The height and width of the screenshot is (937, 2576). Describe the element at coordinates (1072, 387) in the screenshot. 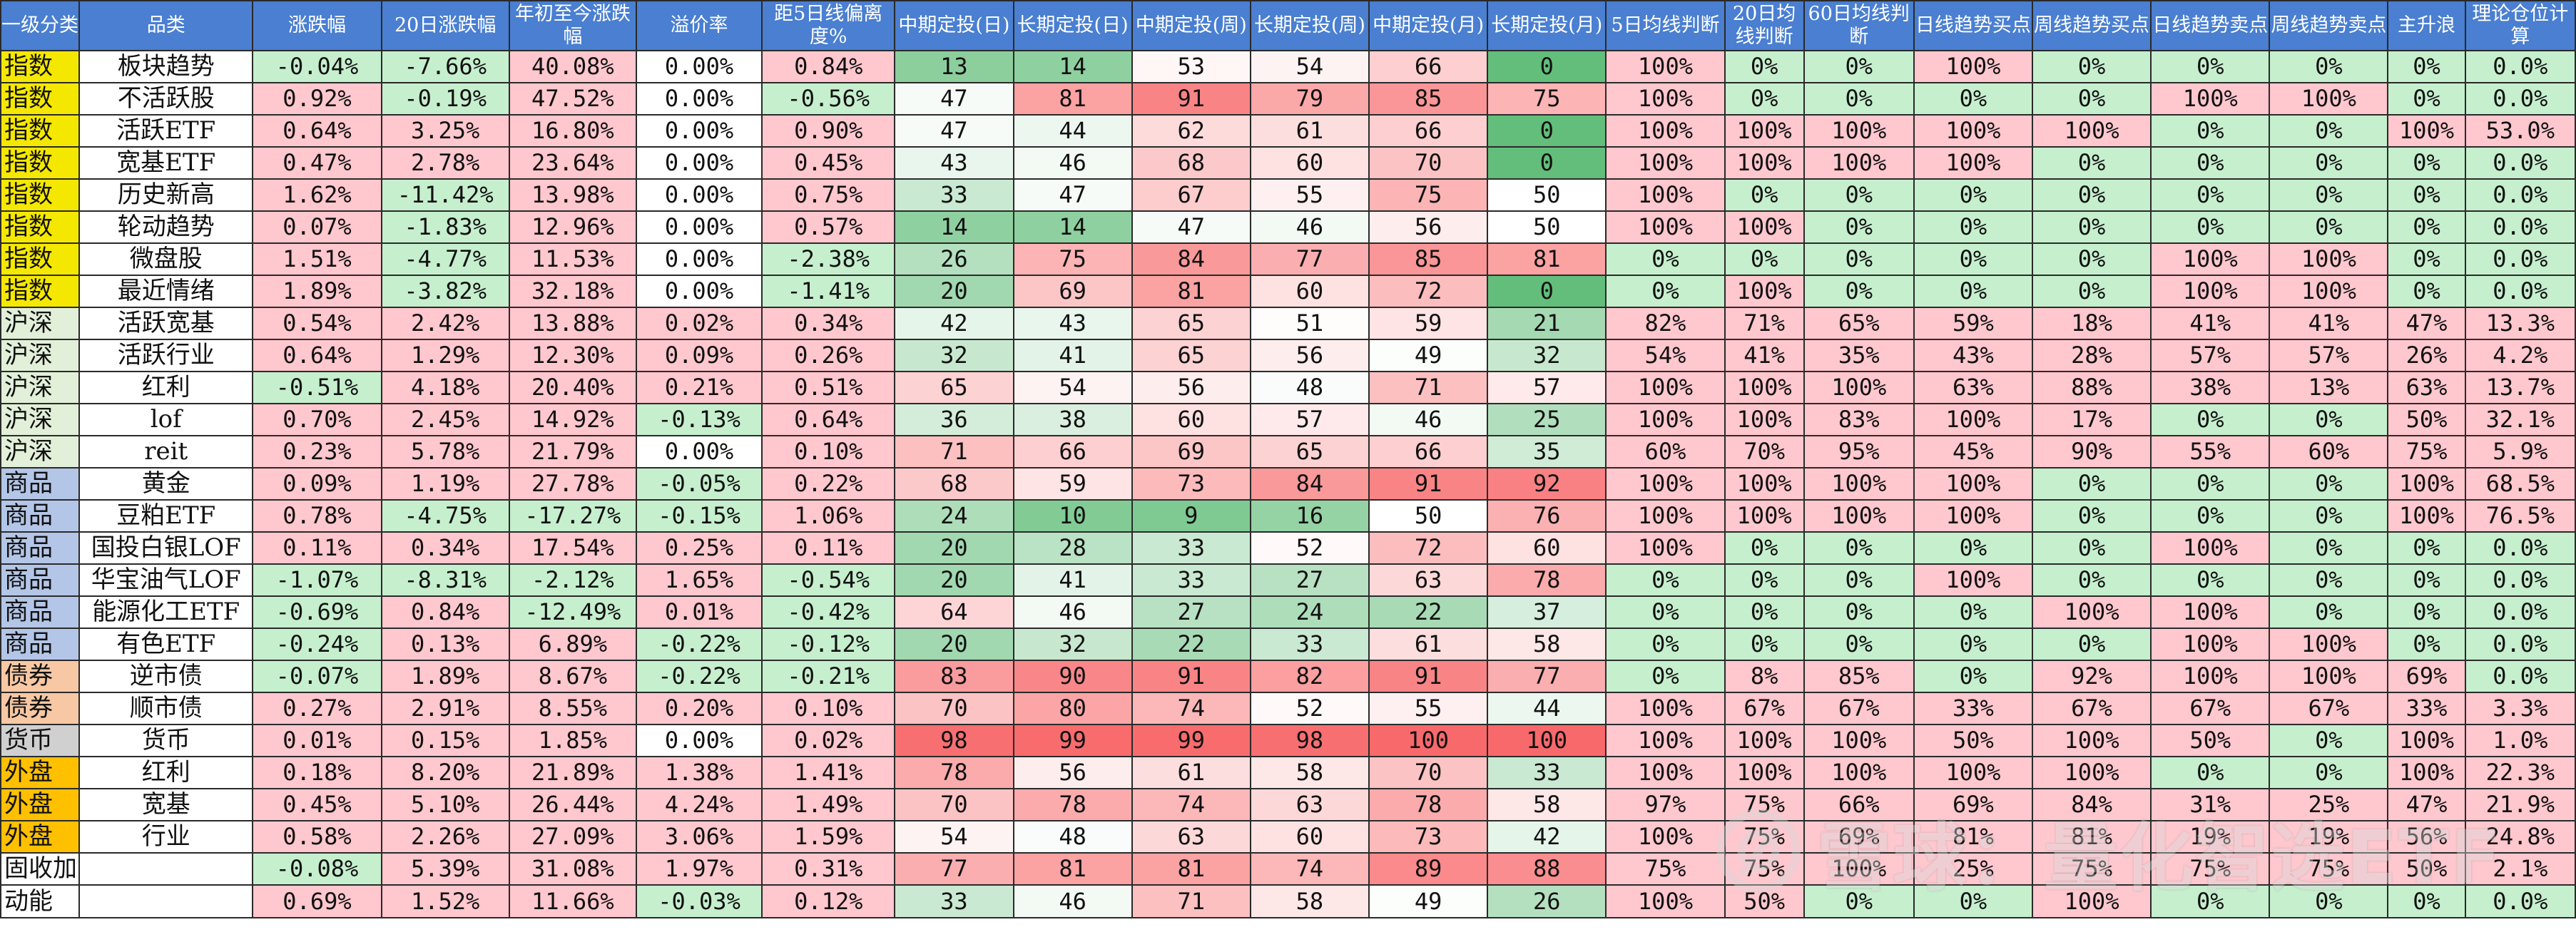

I see `long-invest-daily-cell: 54` at that location.